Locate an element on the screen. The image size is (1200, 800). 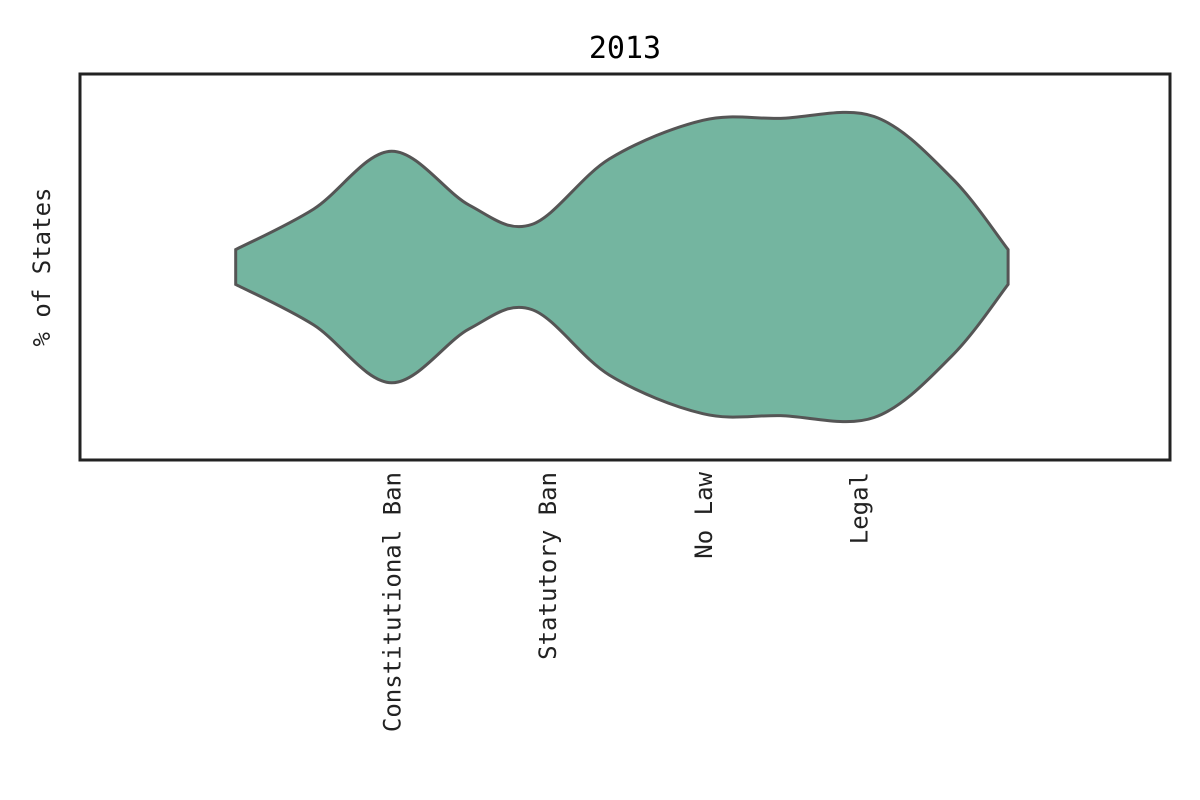
y-axis-label: % of States is located at coordinates (42, 267).